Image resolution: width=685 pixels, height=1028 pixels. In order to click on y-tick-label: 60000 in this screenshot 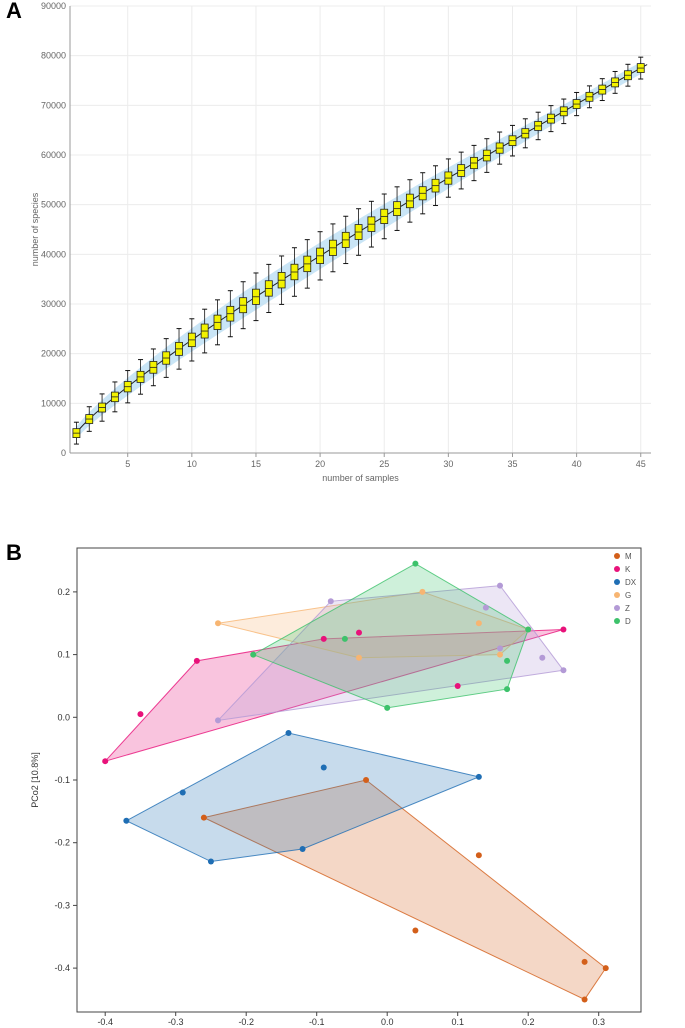, I will do `click(53, 155)`.